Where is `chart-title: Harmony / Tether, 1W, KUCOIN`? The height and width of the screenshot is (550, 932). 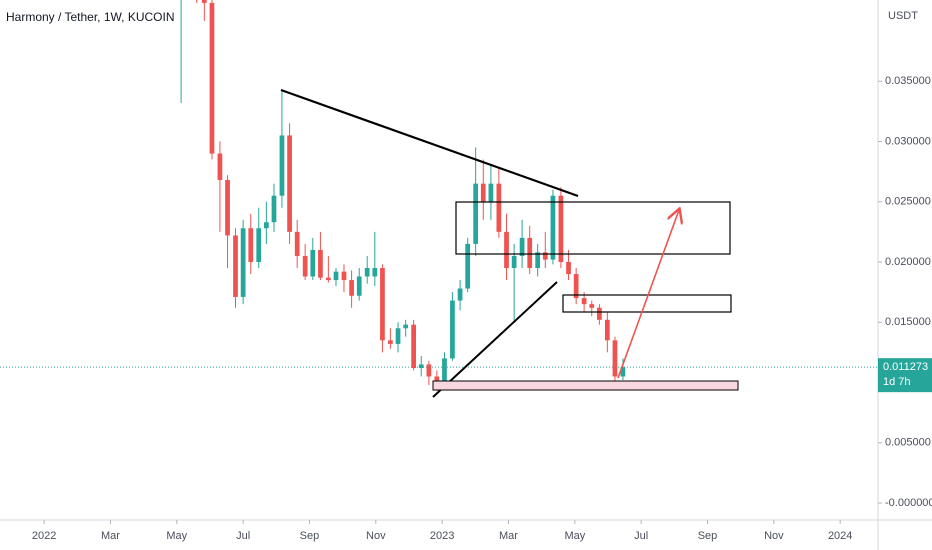
chart-title: Harmony / Tether, 1W, KUCOIN is located at coordinates (90, 17).